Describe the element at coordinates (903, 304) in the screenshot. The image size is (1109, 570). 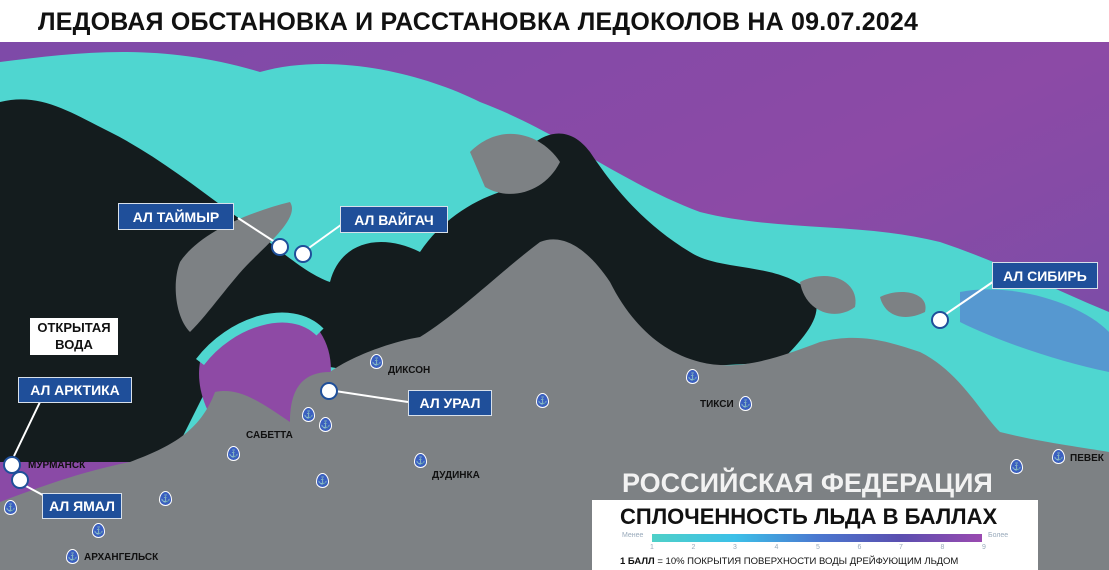
I see `wrangel-island` at that location.